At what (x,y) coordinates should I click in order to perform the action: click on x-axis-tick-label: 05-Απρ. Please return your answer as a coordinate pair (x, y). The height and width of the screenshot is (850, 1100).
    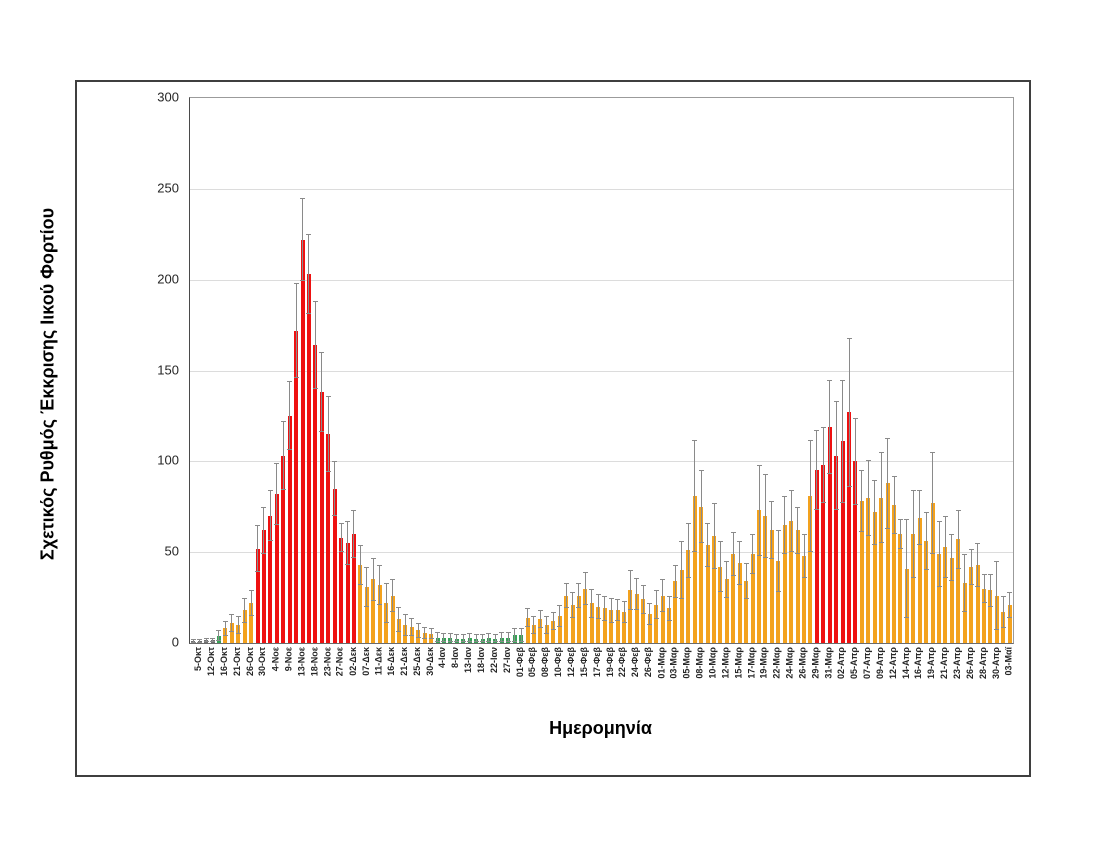
    Looking at the image, I should click on (854, 663).